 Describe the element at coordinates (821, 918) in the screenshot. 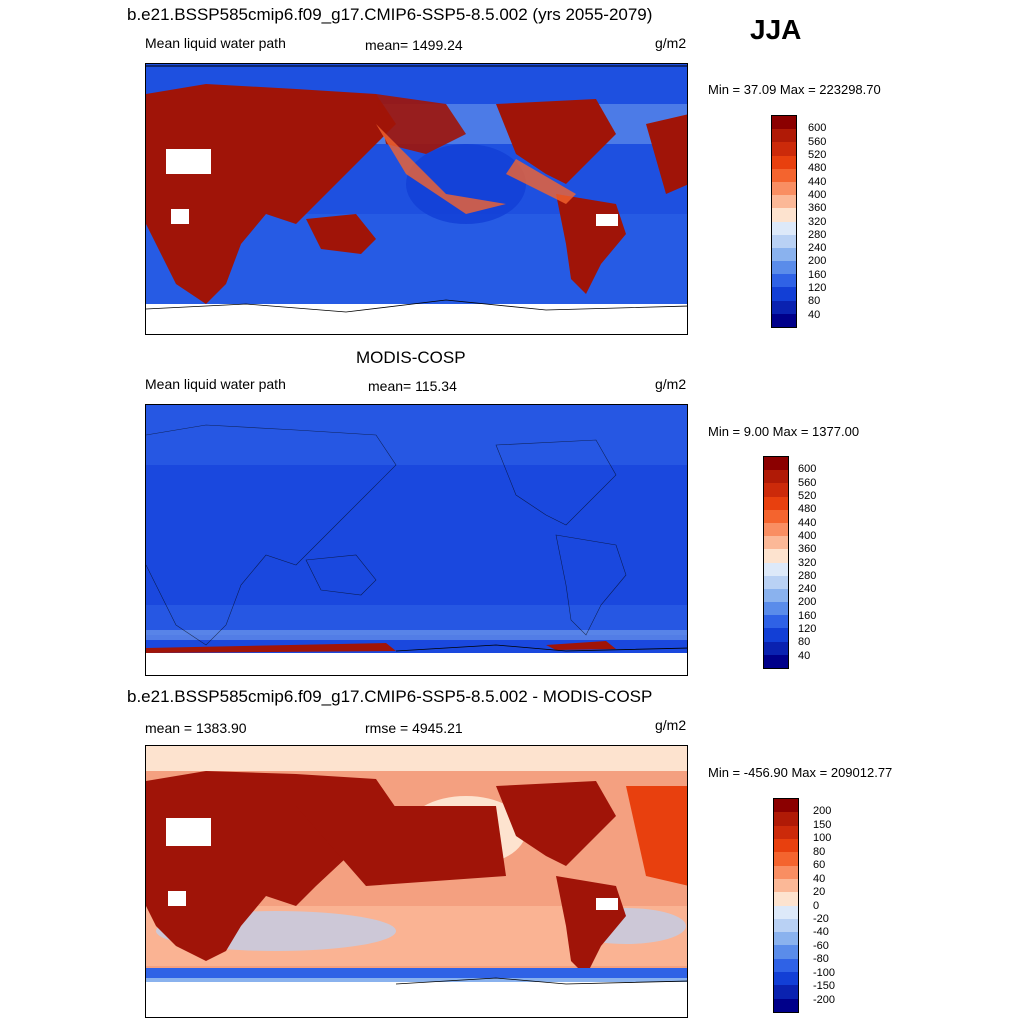

I see `colorbar-tick-label: -20` at that location.